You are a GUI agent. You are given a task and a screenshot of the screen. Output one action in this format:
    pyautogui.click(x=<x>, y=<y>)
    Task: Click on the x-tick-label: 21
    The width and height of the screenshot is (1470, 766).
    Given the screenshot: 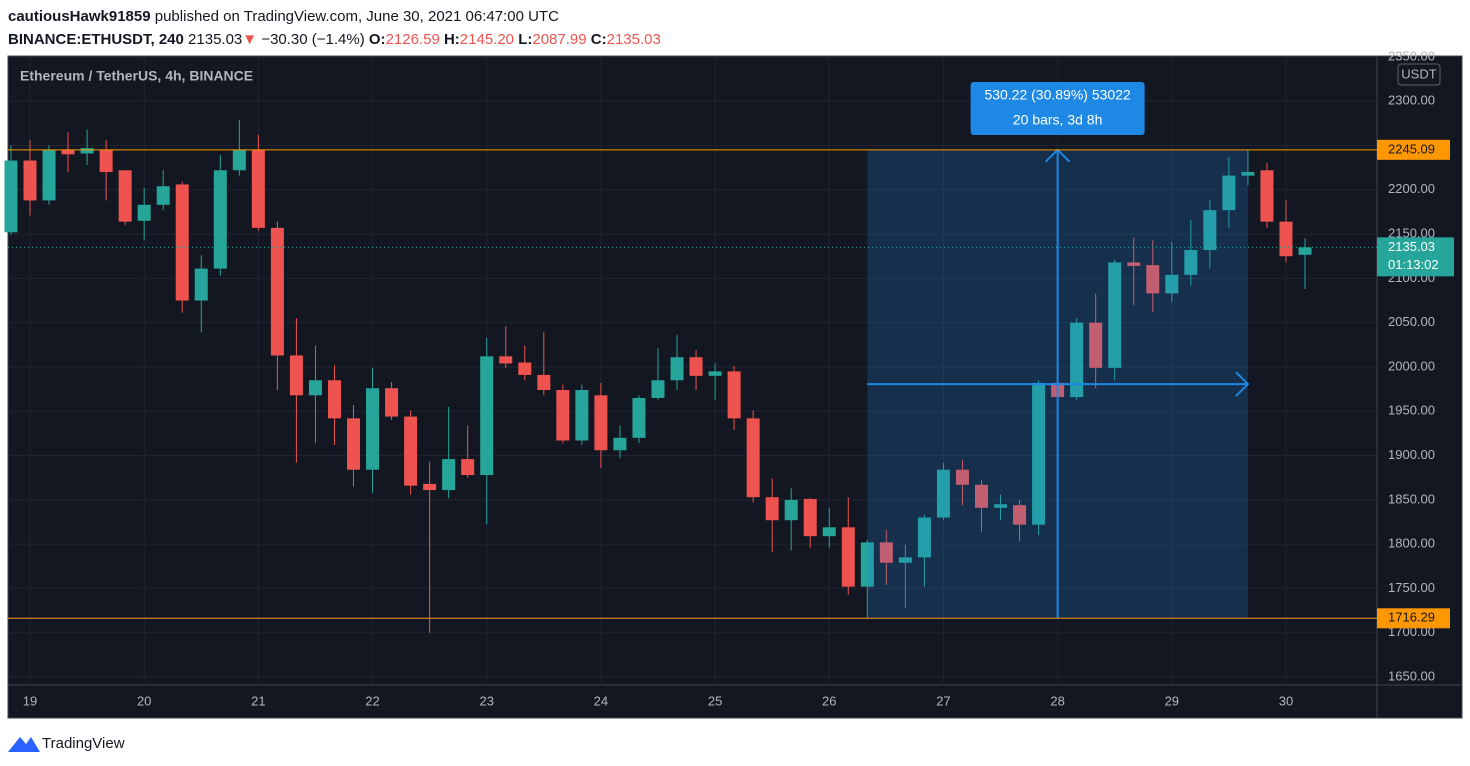 What is the action you would take?
    pyautogui.click(x=258, y=700)
    